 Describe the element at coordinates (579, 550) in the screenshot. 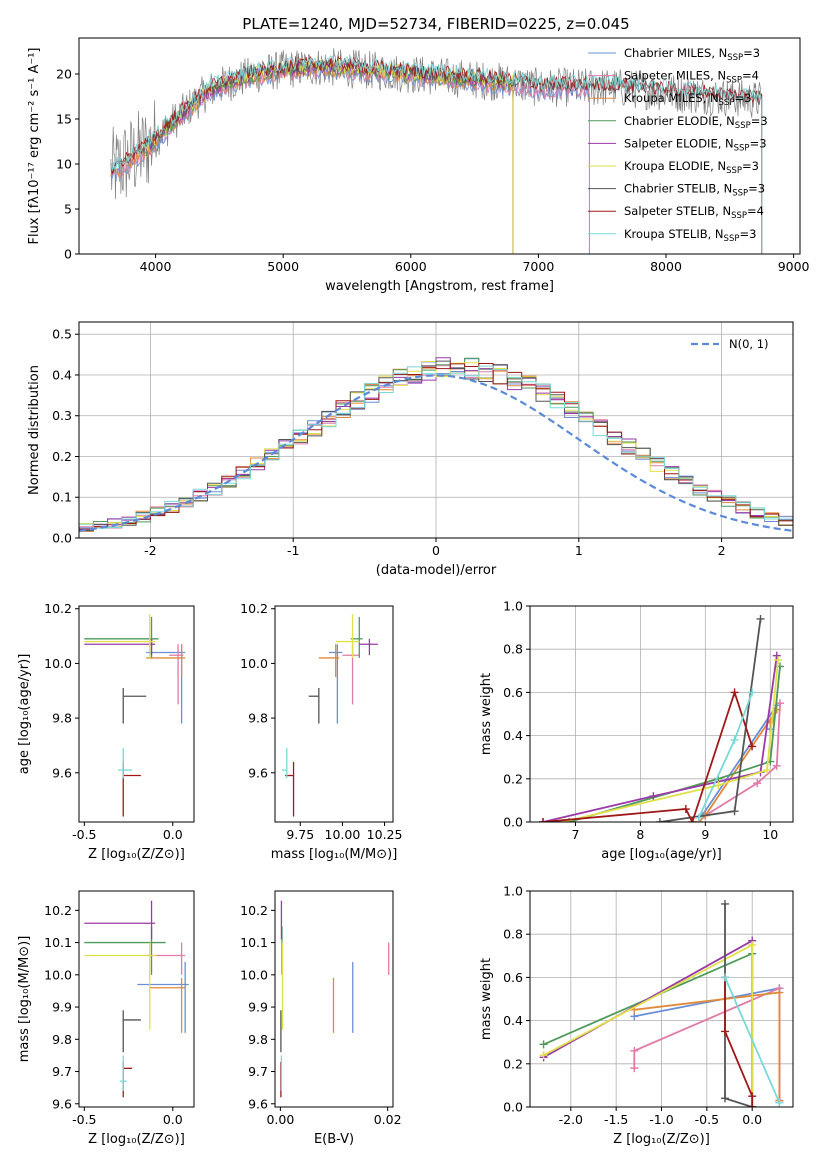

I see `x-tick-label: 1` at that location.